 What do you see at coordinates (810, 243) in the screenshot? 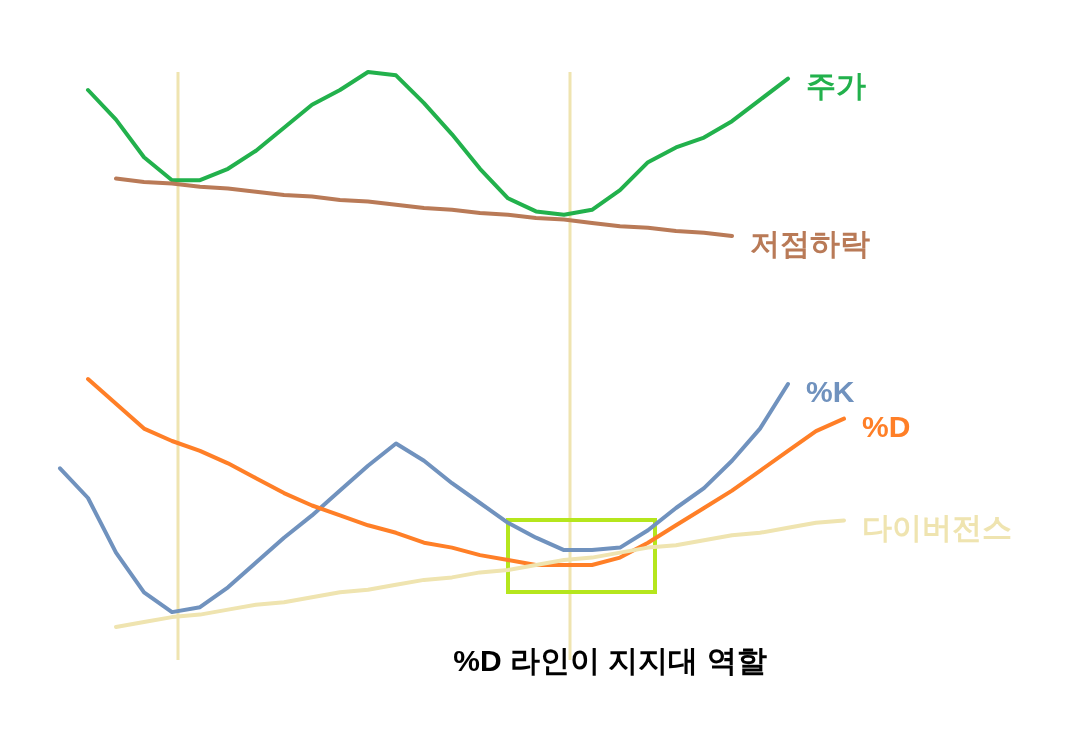
I see `series-label: 저점하락` at bounding box center [810, 243].